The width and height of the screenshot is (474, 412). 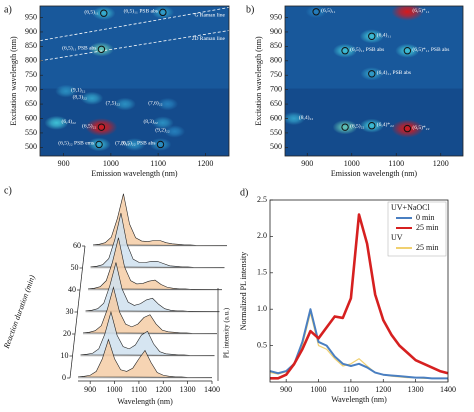 What do you see at coordinates (384, 35) in the screenshot?
I see `peak-label: (6,4)₁₁` at bounding box center [384, 35].